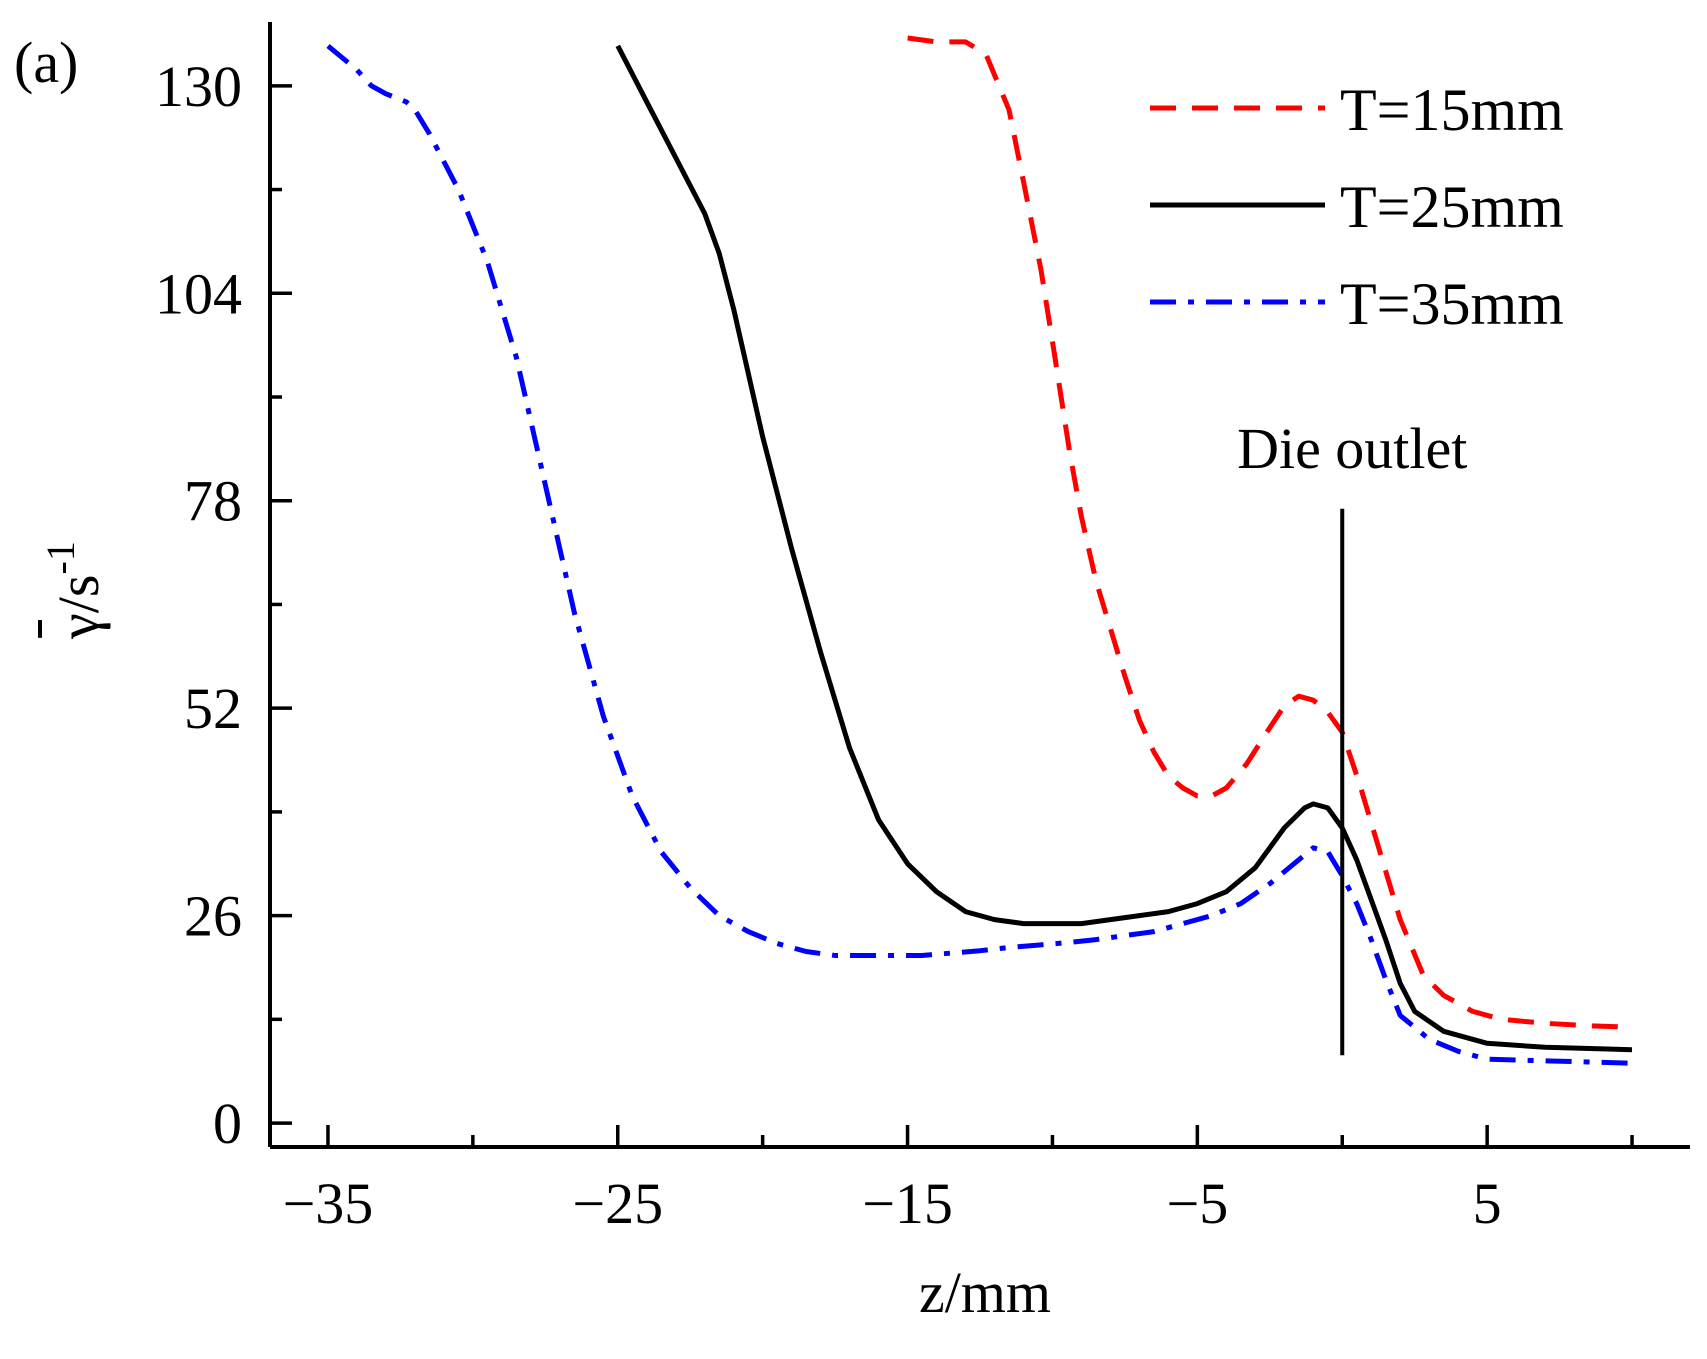 Image resolution: width=1707 pixels, height=1359 pixels. I want to click on legend: T=15mm T=25mm T=35mm, so click(1357, 207).